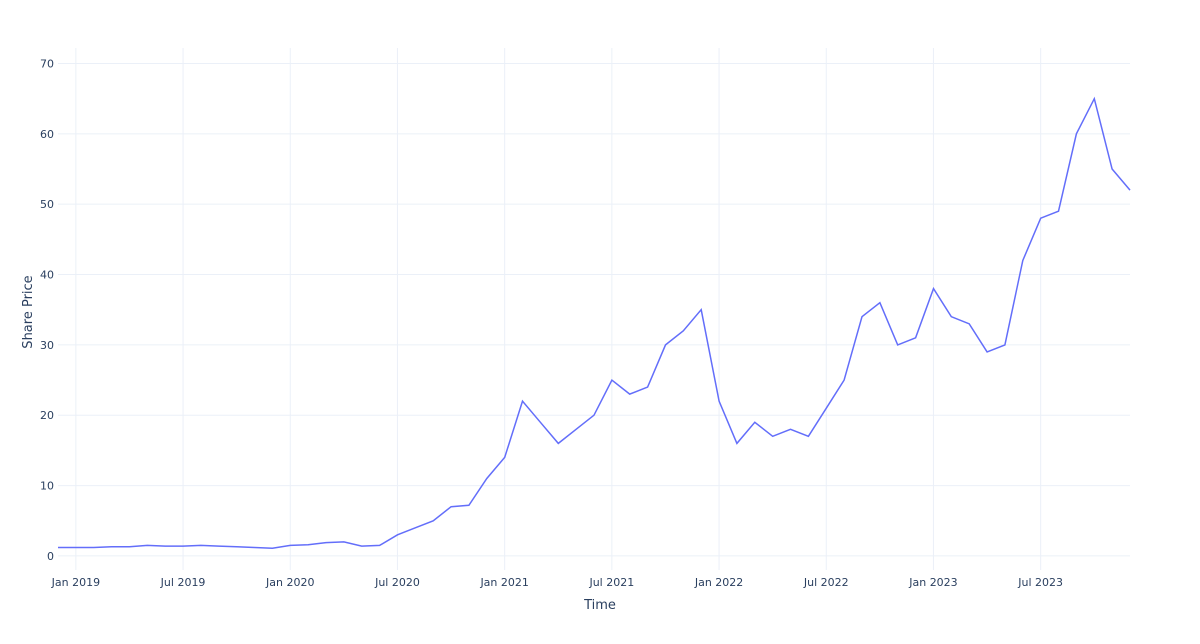  What do you see at coordinates (47, 345) in the screenshot?
I see `y-tick-label: 30` at bounding box center [47, 345].